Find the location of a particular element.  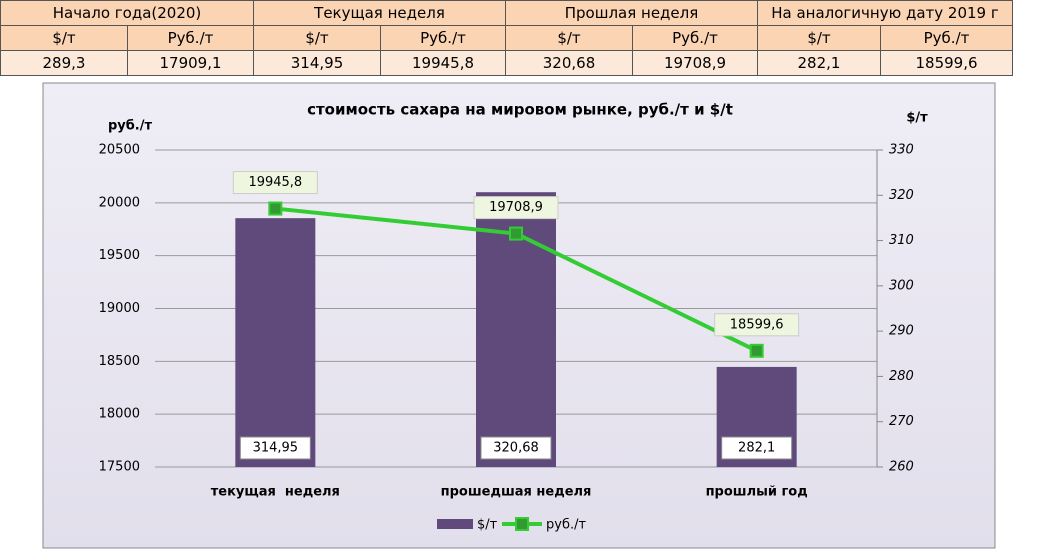

y-tick-label: 20500 is located at coordinates (119, 150).